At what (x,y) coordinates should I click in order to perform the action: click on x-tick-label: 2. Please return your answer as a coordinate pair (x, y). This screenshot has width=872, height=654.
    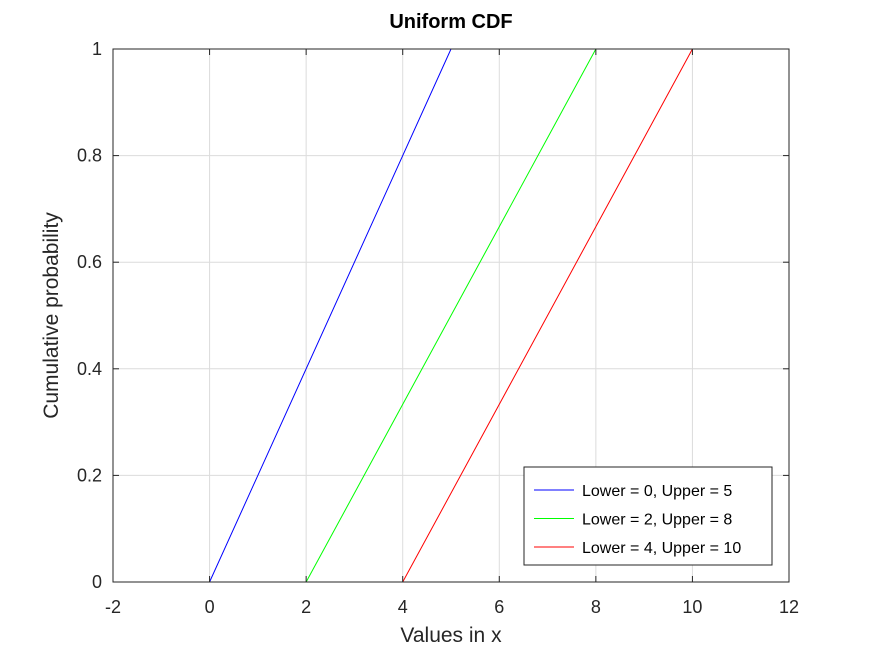
    Looking at the image, I should click on (306, 607).